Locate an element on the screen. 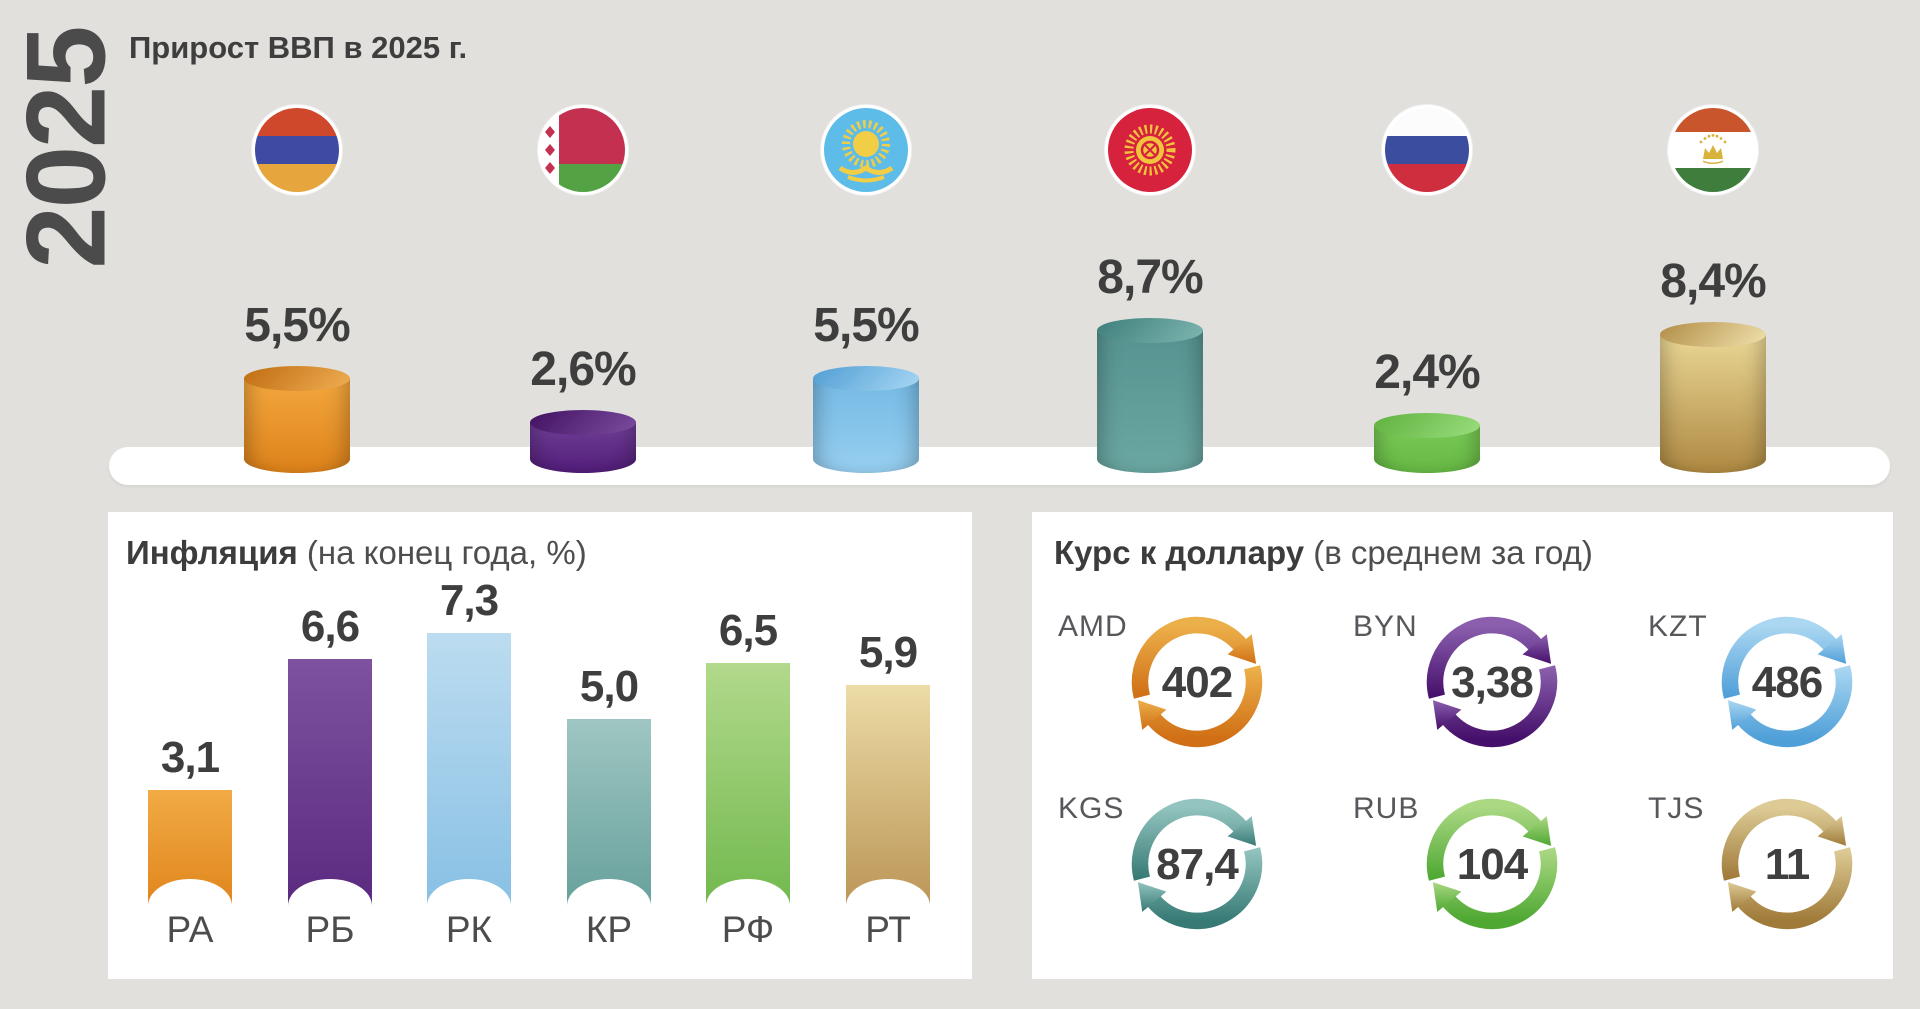 This screenshot has width=1920, height=1009. gdp-value-label: 2,4% is located at coordinates (1427, 372).